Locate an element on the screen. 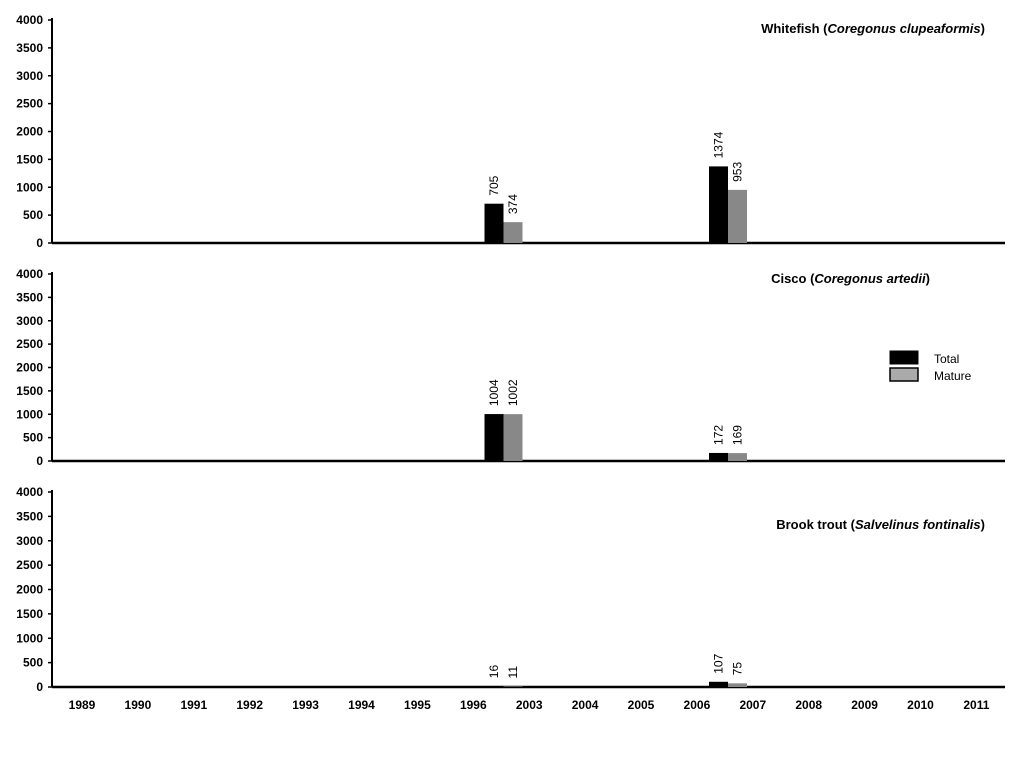 Image resolution: width=1024 pixels, height=768 pixels. x-tick-label-1989: 1989 is located at coordinates (82, 705).